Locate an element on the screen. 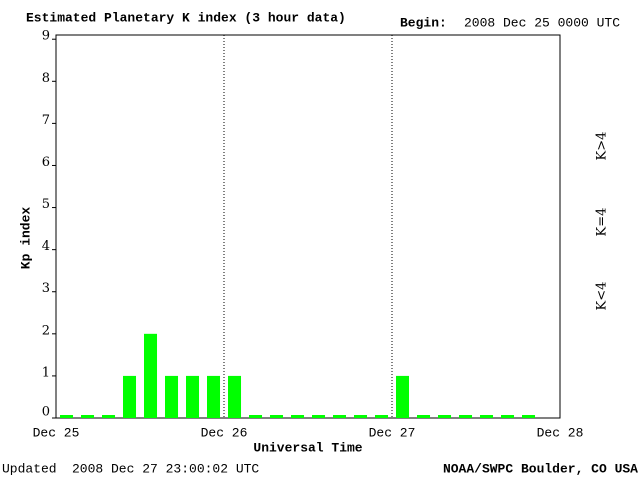  updated-label: Updated is located at coordinates (29, 468).